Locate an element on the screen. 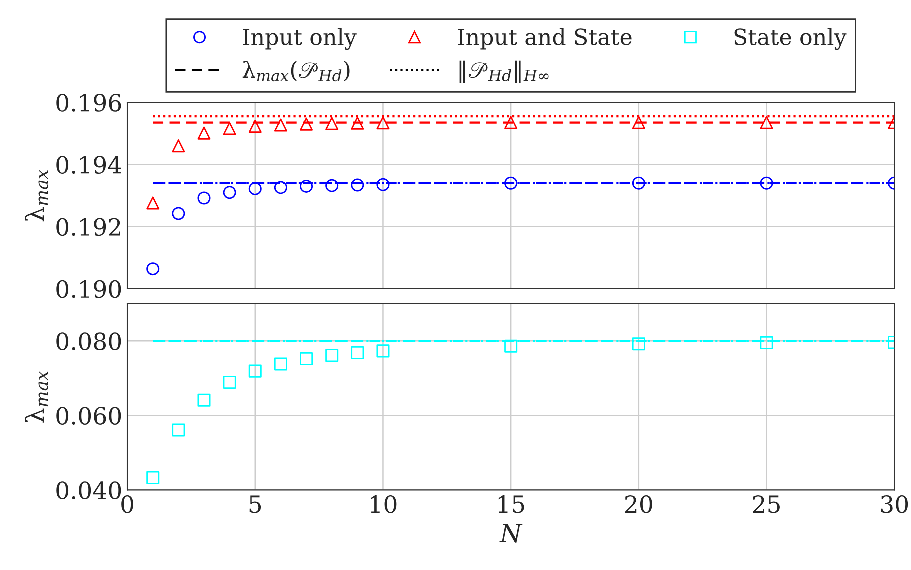 Image resolution: width=911 pixels, height=570 pixels. x-tick-label: 30 is located at coordinates (894, 504).